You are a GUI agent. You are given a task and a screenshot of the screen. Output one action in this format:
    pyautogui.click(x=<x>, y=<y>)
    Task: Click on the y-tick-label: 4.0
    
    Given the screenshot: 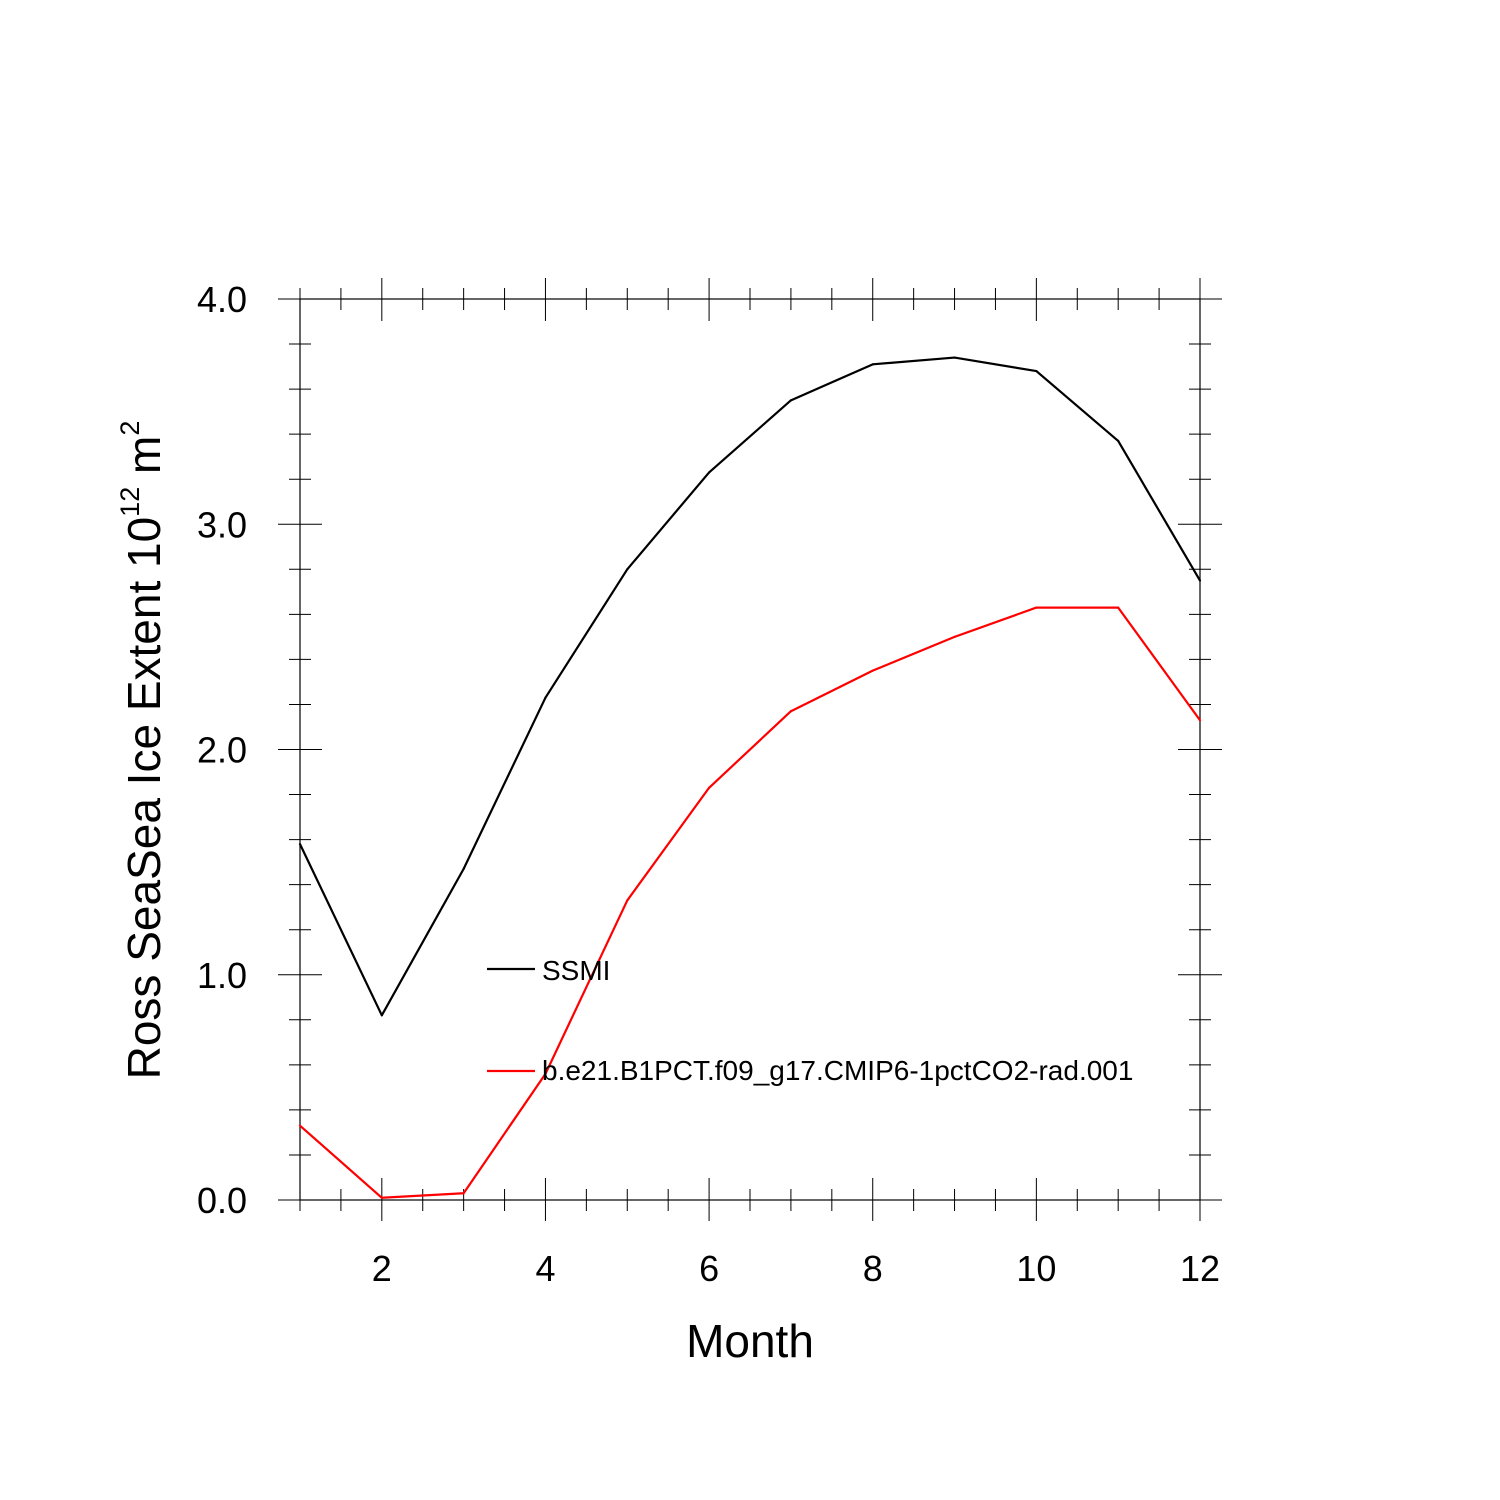 What is the action you would take?
    pyautogui.click(x=222, y=299)
    